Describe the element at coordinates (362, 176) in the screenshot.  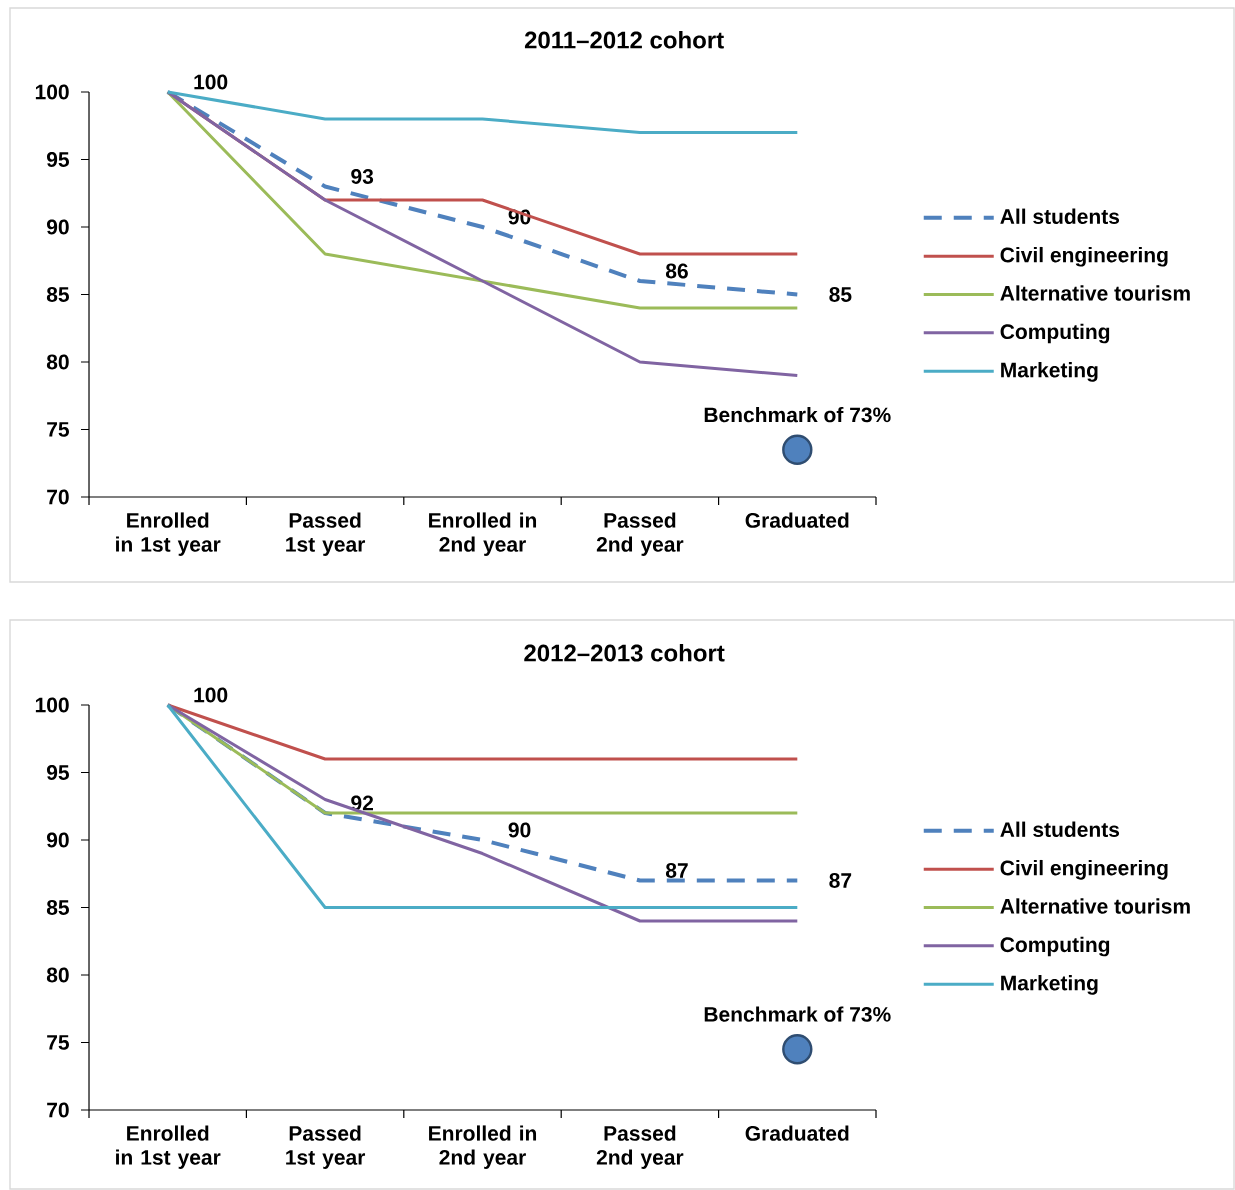
I see `data-label: 93` at that location.